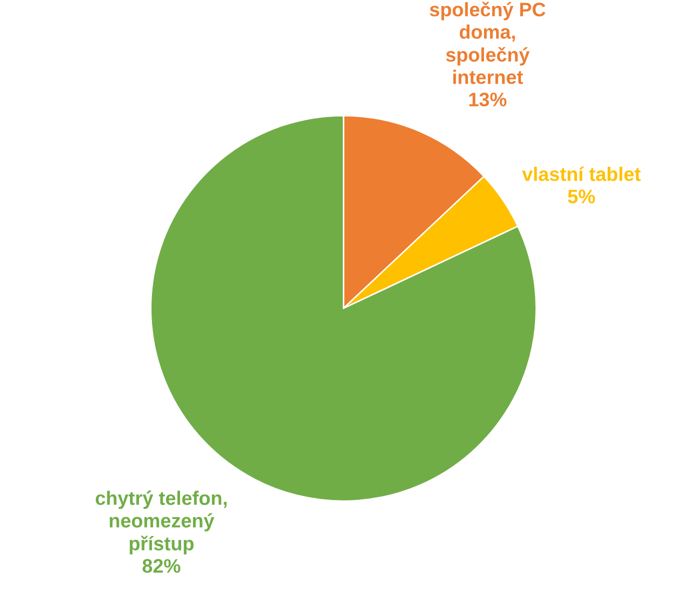  I want to click on data-label: 5%, so click(581, 197).